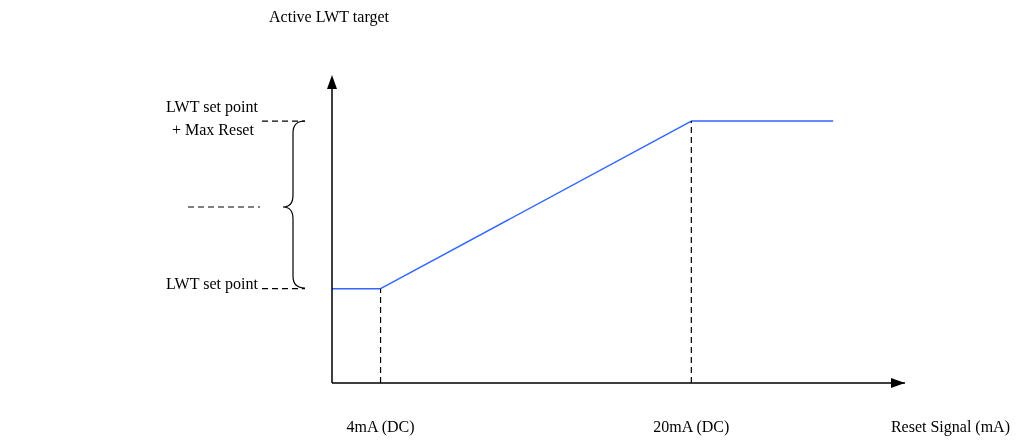 The height and width of the screenshot is (444, 1029). I want to click on ref-line-label: LWT set point, so click(212, 283).